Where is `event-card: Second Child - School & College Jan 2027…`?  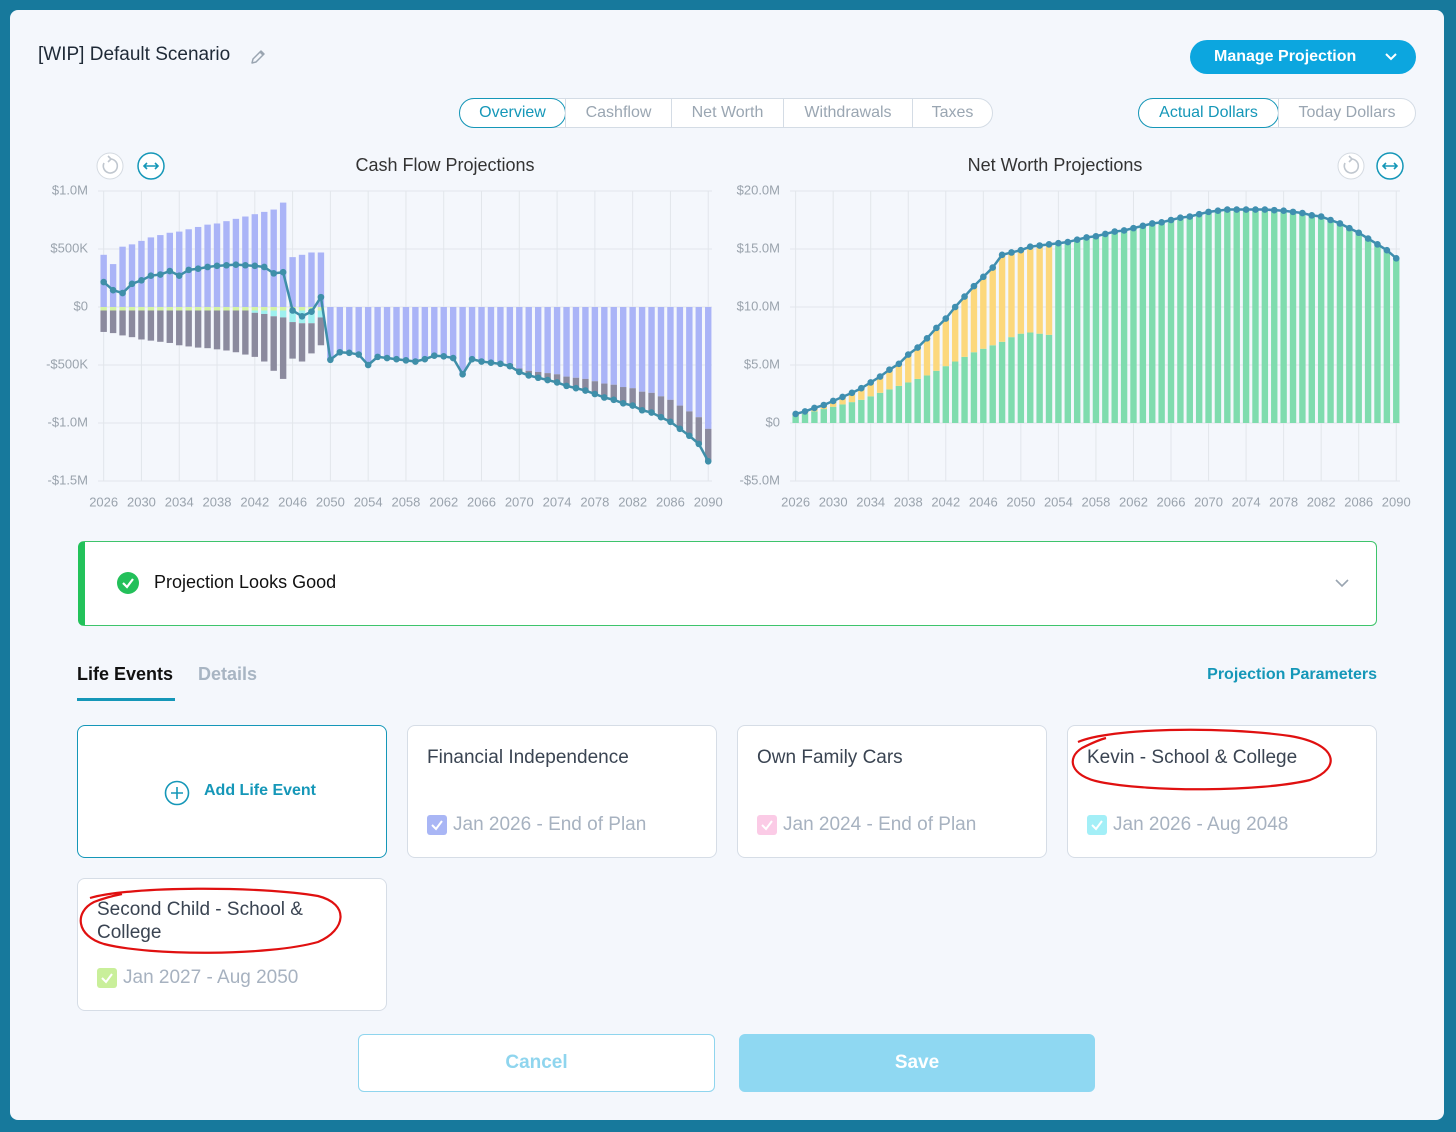
event-card: Second Child - School & College Jan 2027… is located at coordinates (232, 944).